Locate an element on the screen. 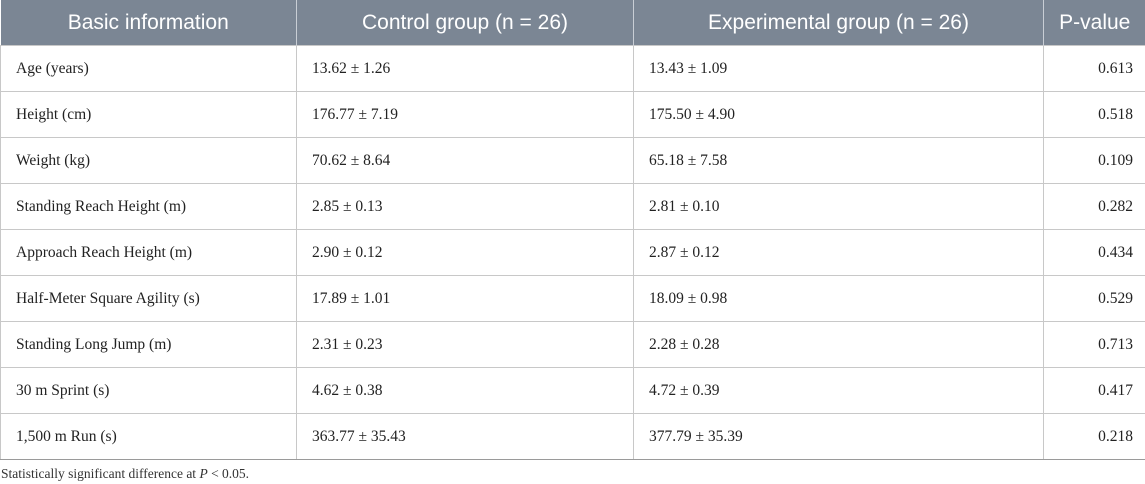 The height and width of the screenshot is (484, 1145). p-value: 0.434 is located at coordinates (1094, 252).